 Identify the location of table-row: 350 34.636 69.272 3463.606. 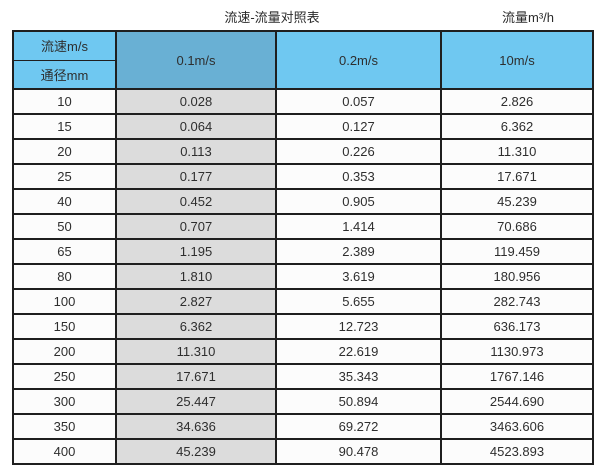
(303, 426).